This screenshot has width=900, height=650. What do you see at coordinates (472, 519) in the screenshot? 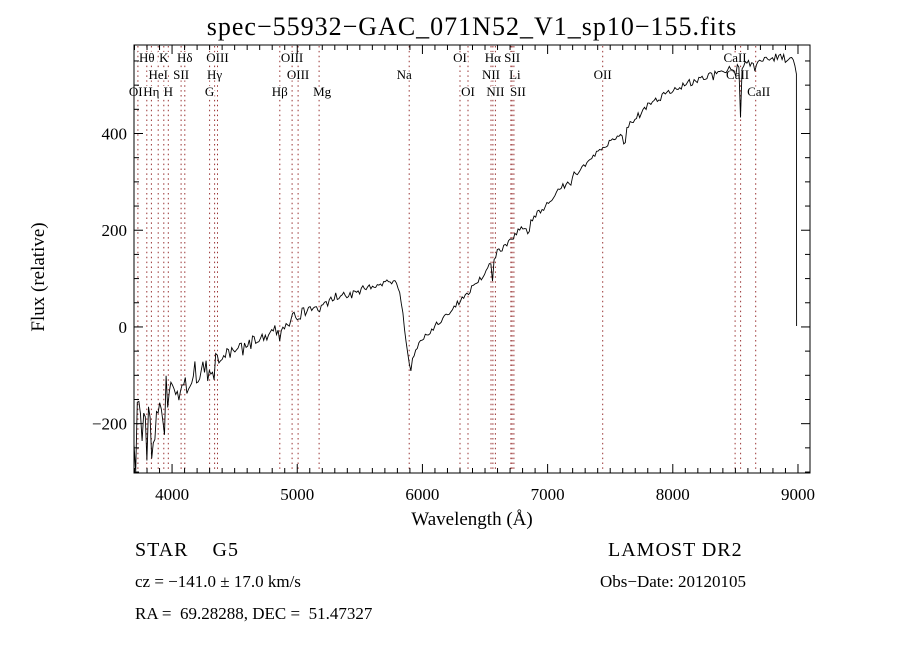
I see `x-axis-label: Wavelength (Å)` at bounding box center [472, 519].